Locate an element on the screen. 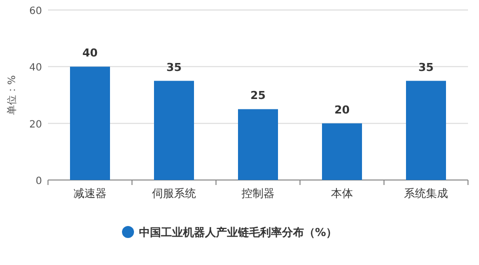  data-label: 25 is located at coordinates (258, 95).